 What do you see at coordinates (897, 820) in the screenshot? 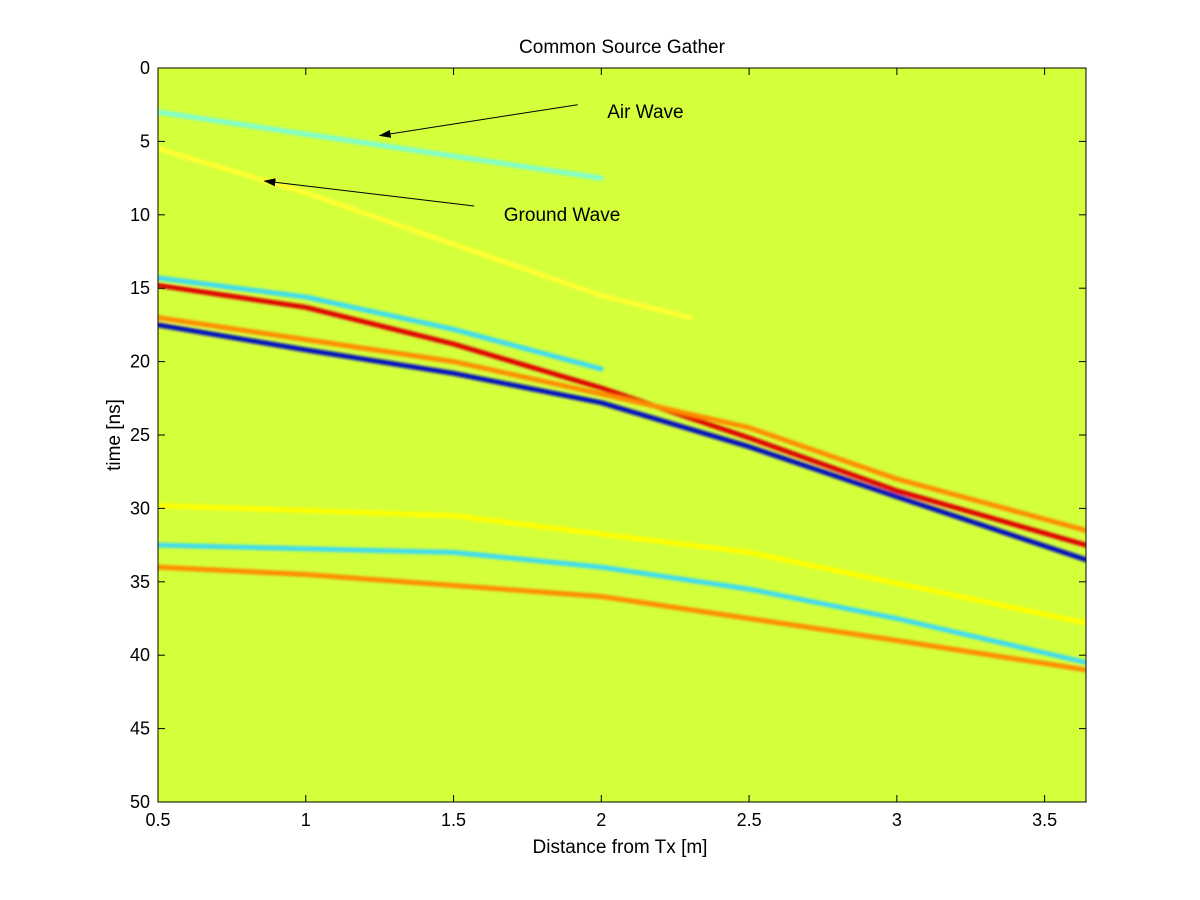
I see `x-tick-label: 3` at bounding box center [897, 820].